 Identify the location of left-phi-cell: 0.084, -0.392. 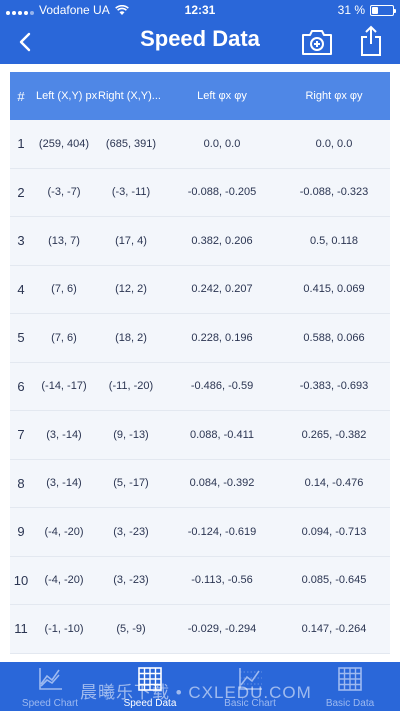
(222, 483).